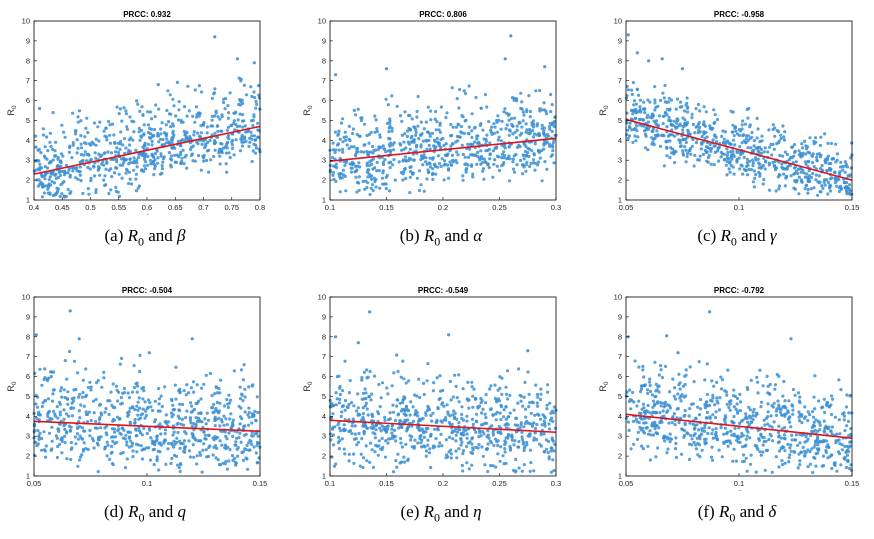 The width and height of the screenshot is (874, 539). I want to click on x-tick-label: 0.8, so click(260, 207).